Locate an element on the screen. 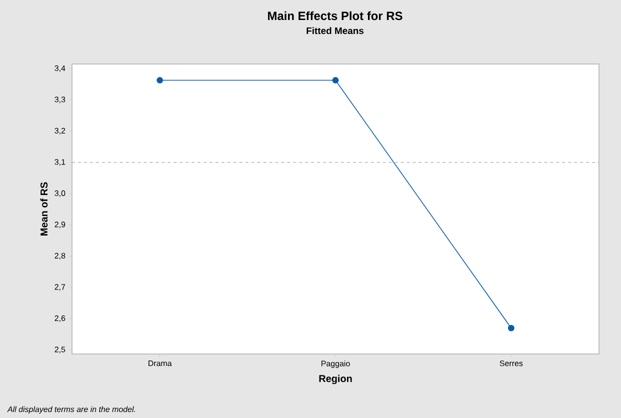 The height and width of the screenshot is (418, 621). x-axis-title: Region is located at coordinates (335, 379).